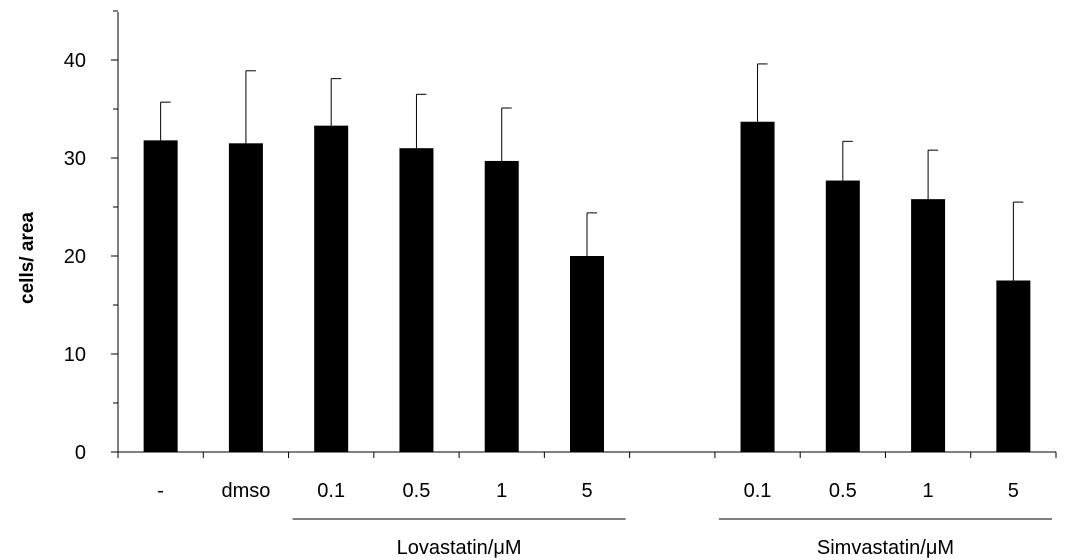 The image size is (1088, 560). I want to click on y-tick-label: 10, so click(75, 355).